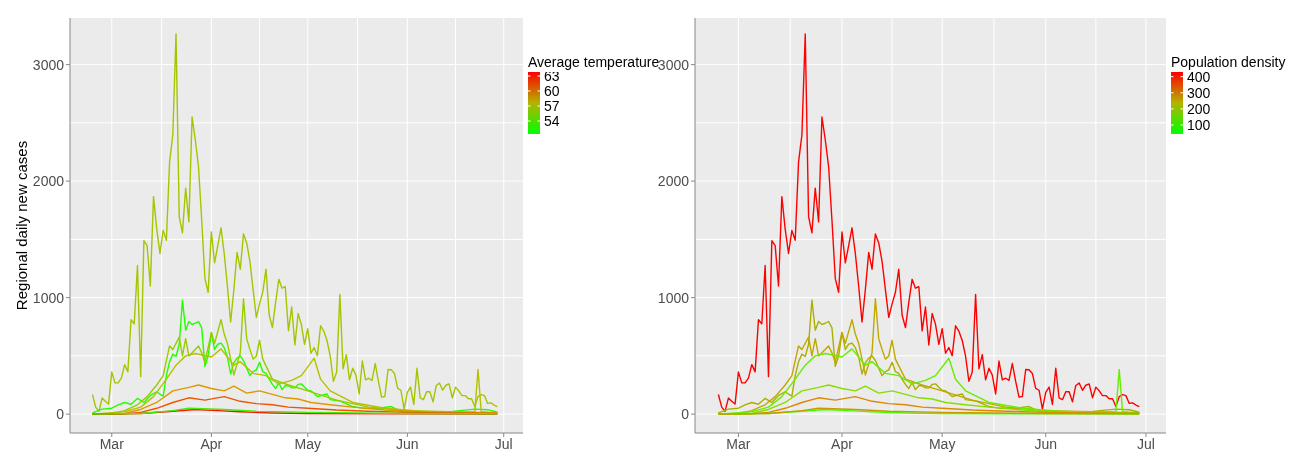 This screenshot has width=1294, height=476. What do you see at coordinates (1199, 92) in the screenshot?
I see `color-bar-label: 300` at bounding box center [1199, 92].